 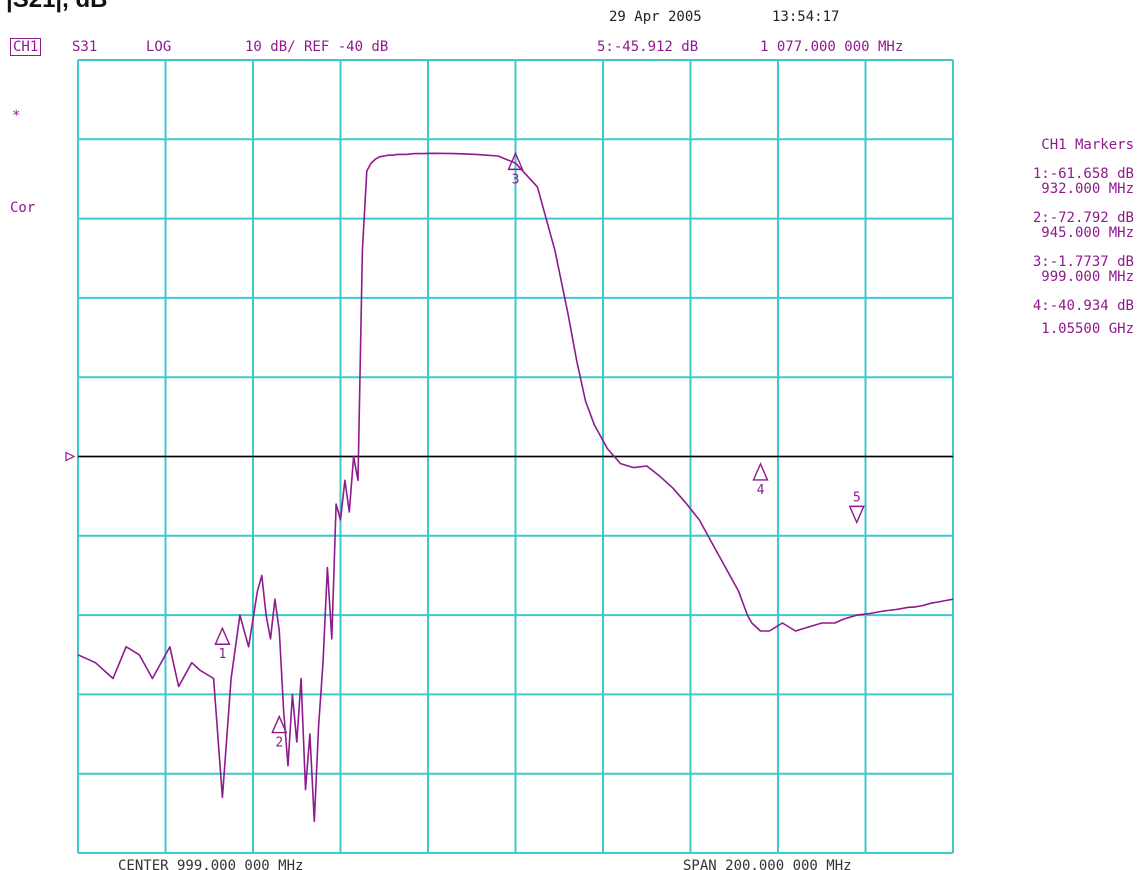 I want to click on marker-3-label: 3, so click(x=516, y=179).